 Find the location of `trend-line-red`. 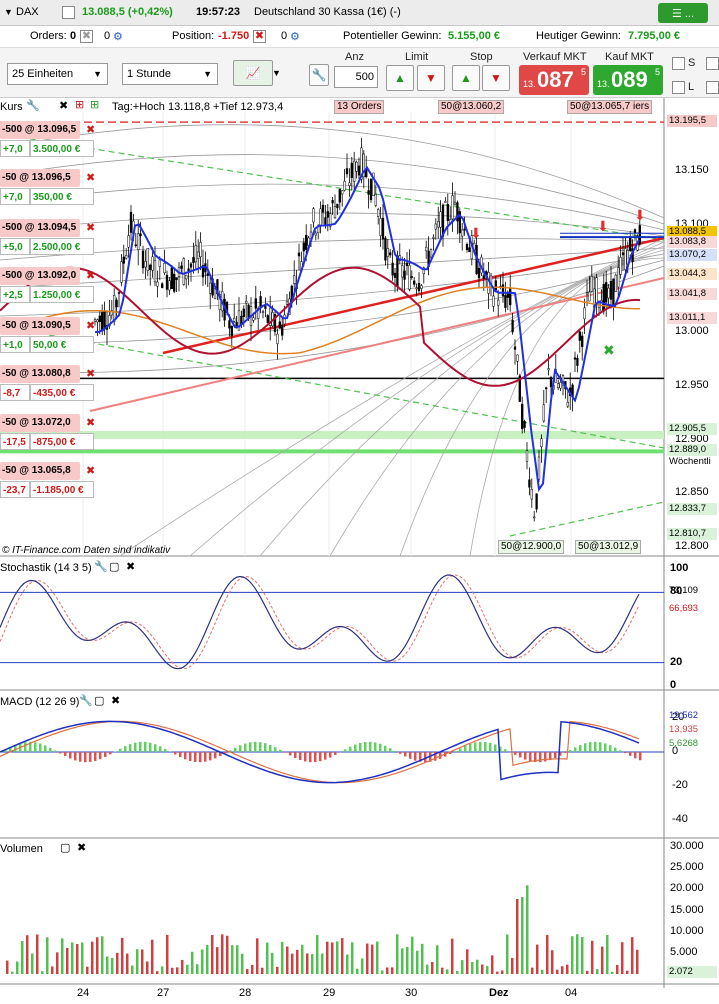

trend-line-red is located at coordinates (413, 295).